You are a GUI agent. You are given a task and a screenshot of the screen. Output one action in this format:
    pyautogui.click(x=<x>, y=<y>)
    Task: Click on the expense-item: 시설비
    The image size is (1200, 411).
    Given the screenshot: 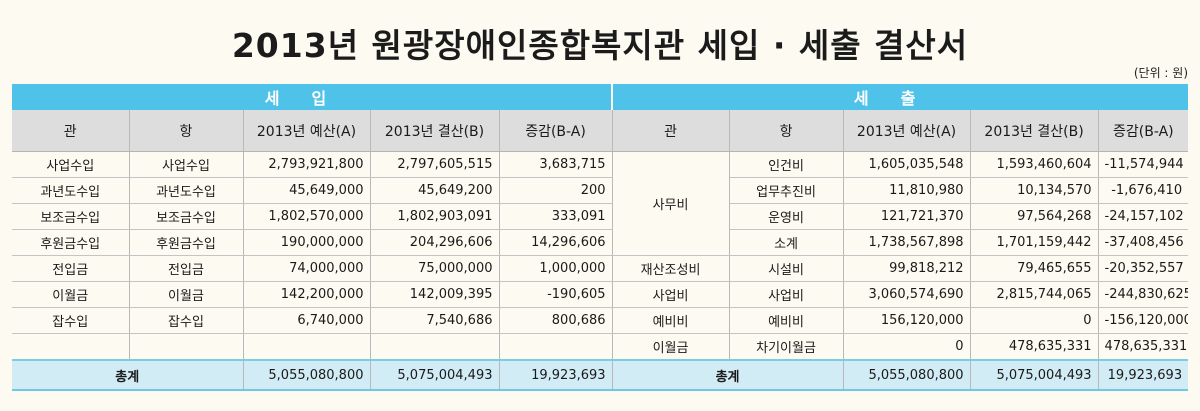 What is the action you would take?
    pyautogui.click(x=786, y=268)
    